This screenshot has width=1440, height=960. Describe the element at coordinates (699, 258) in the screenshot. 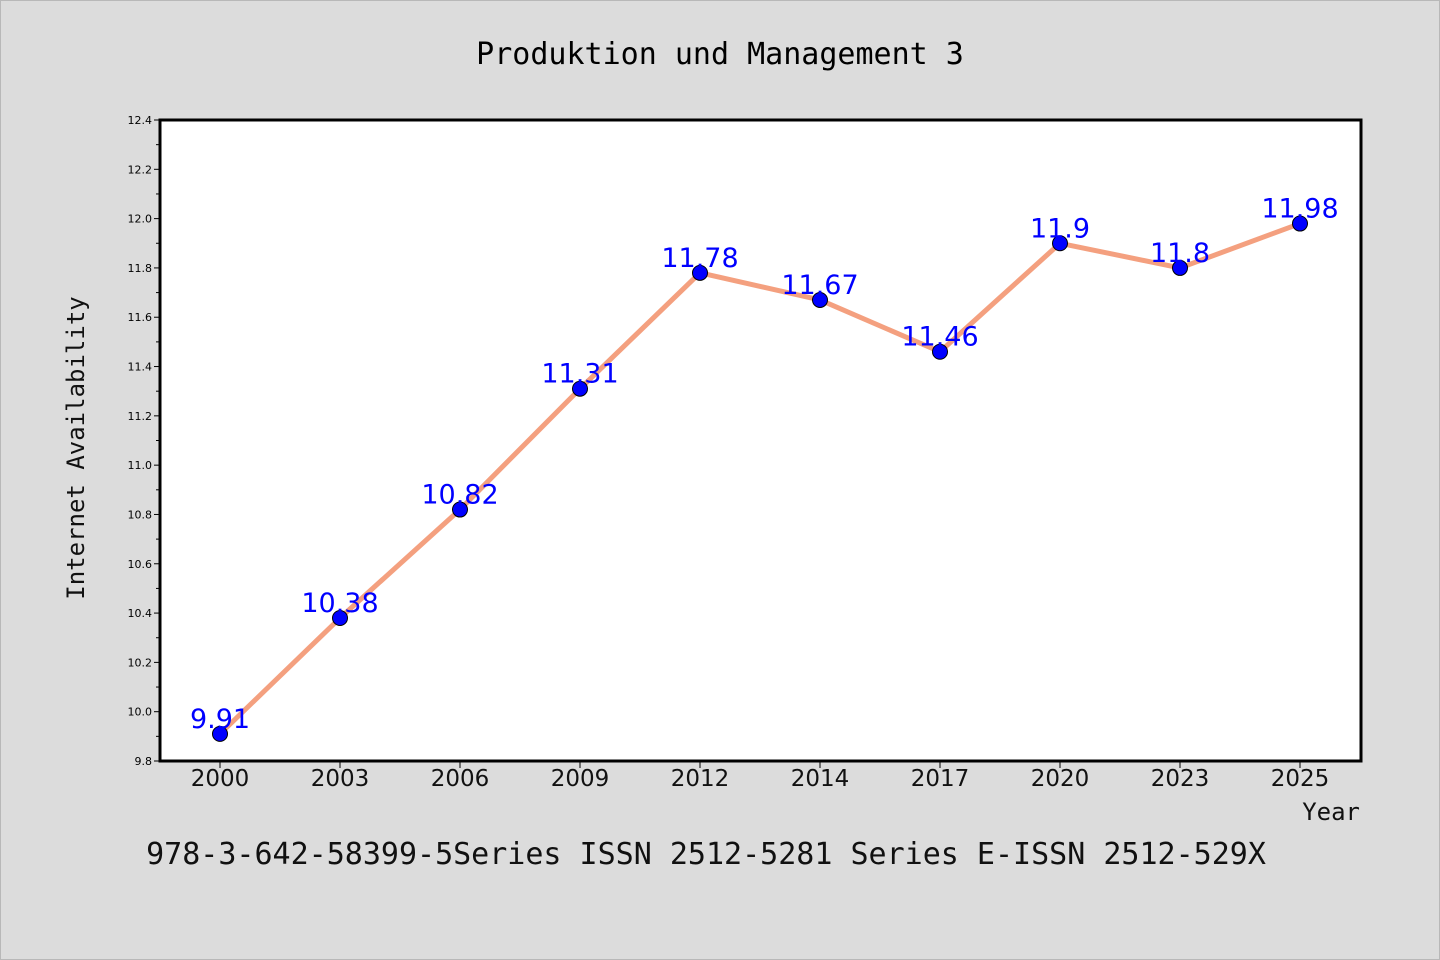

I see `data-label: 11.78` at that location.